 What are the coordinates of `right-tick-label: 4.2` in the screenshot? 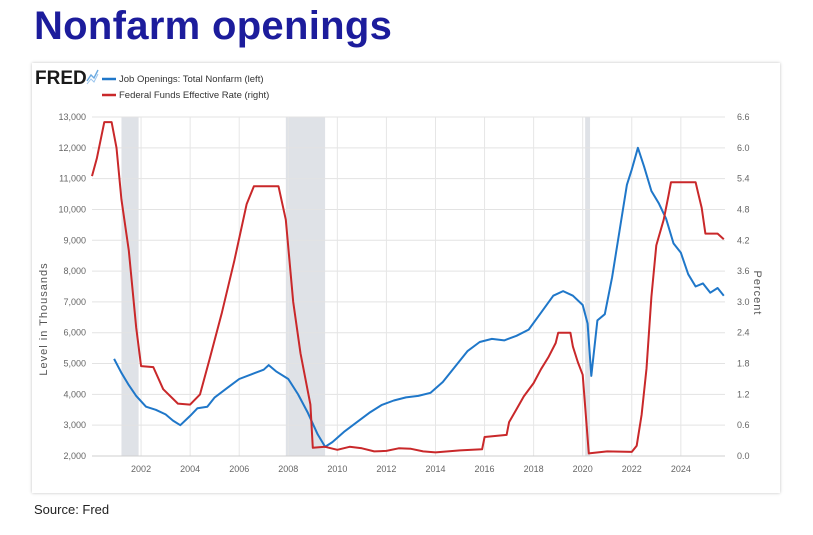 It's located at (743, 240).